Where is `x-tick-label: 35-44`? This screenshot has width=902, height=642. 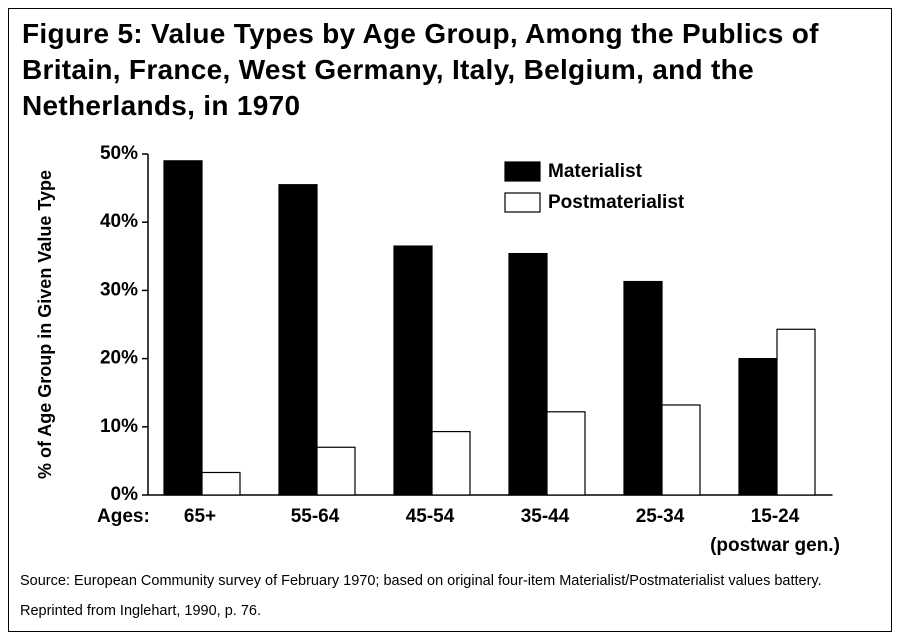 x-tick-label: 35-44 is located at coordinates (545, 516).